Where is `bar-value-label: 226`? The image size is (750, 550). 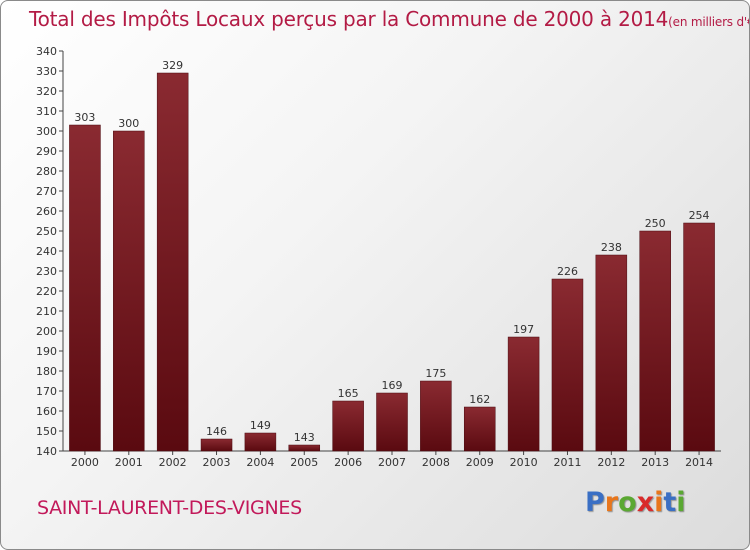 bar-value-label: 226 is located at coordinates (567, 271).